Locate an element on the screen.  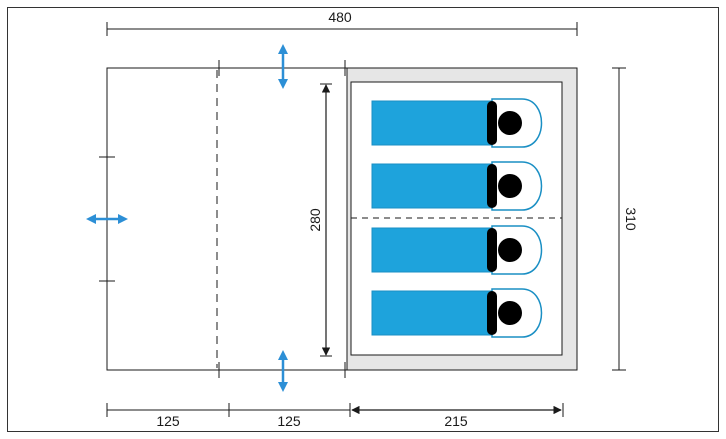
inner-height-label: 280 is located at coordinates (315, 220).